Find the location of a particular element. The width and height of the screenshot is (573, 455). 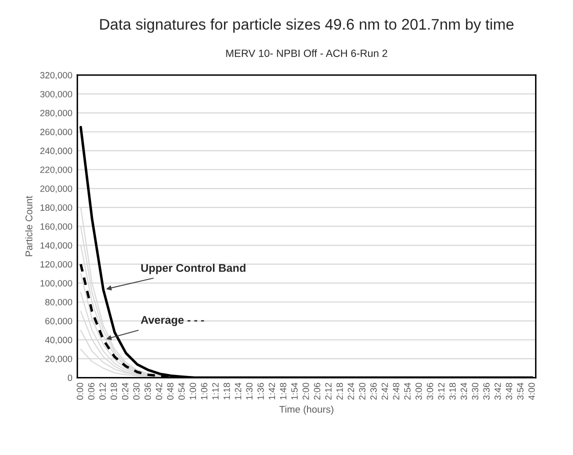

x-tick-label: 0:54 is located at coordinates (181, 391).